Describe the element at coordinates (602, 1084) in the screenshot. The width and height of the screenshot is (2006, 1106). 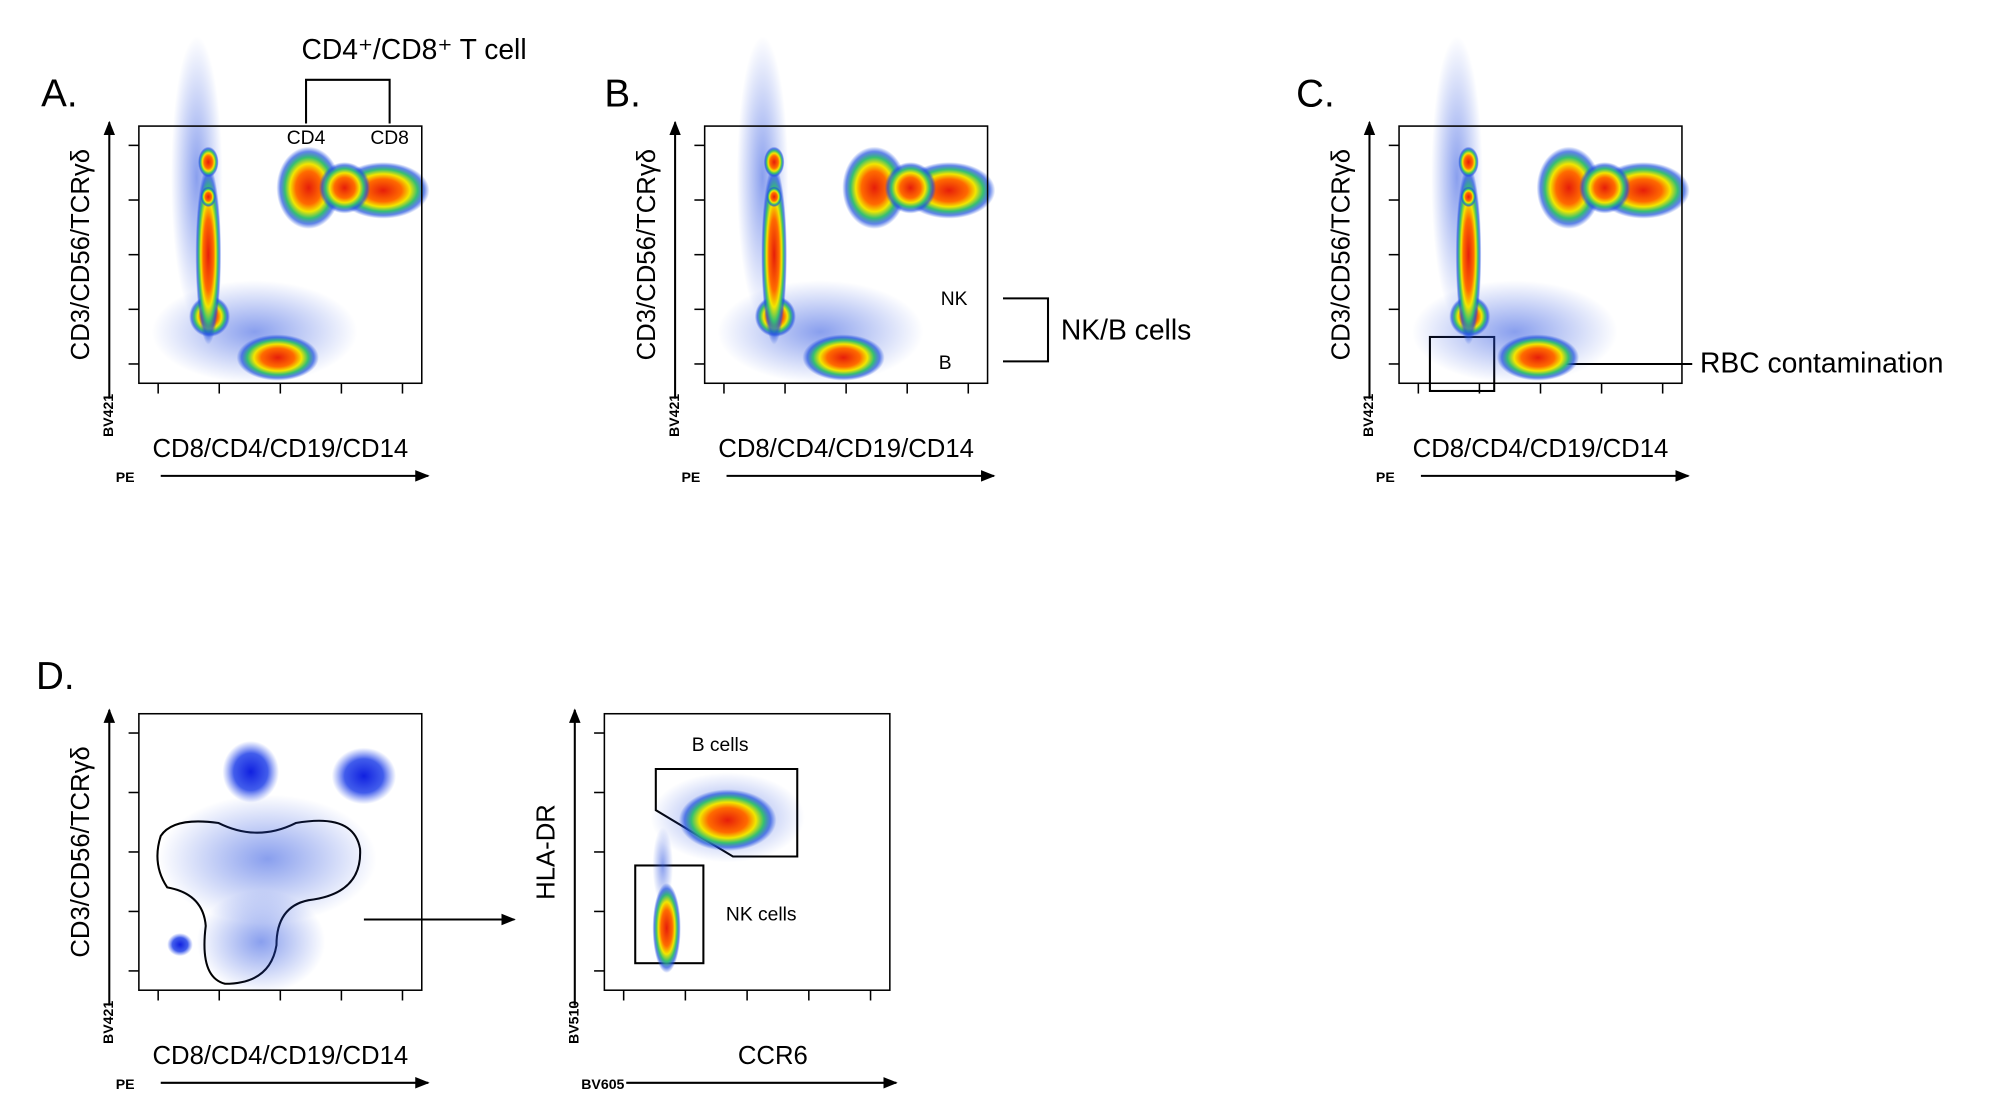
I see `x-channel: BV605` at that location.